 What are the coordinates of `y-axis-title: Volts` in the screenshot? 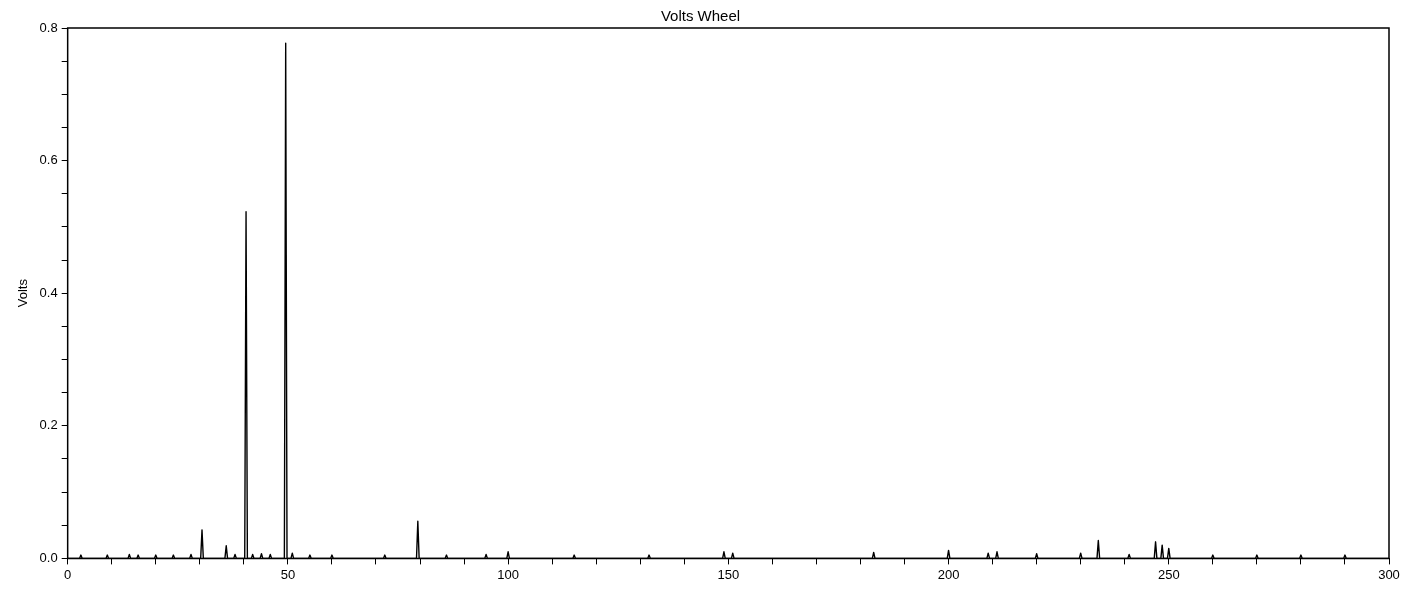 It's located at (23, 293).